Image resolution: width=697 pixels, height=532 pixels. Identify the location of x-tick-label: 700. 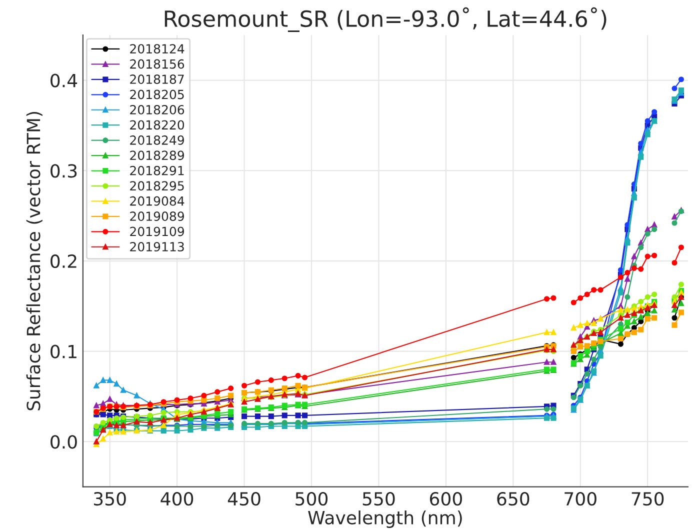
(580, 499).